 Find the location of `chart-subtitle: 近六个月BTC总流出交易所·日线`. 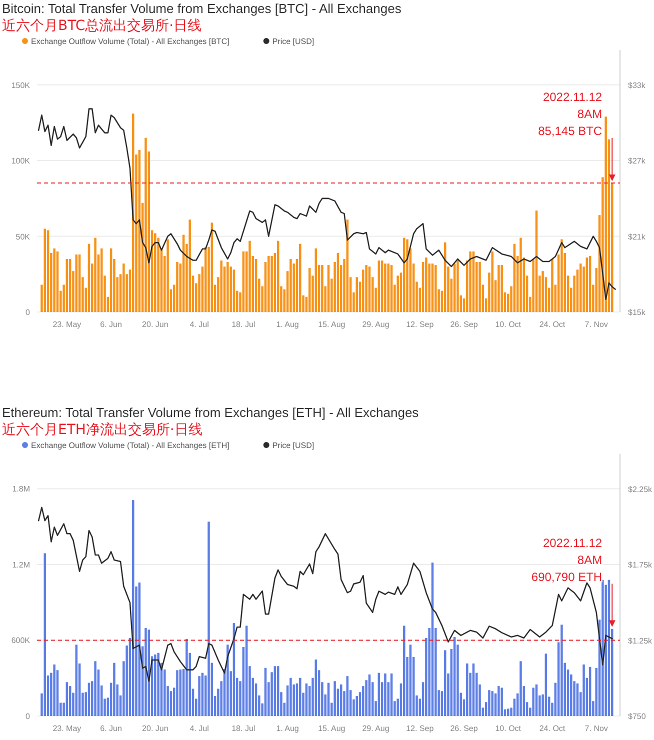

chart-subtitle: 近六个月BTC总流出交易所·日线 is located at coordinates (102, 26).